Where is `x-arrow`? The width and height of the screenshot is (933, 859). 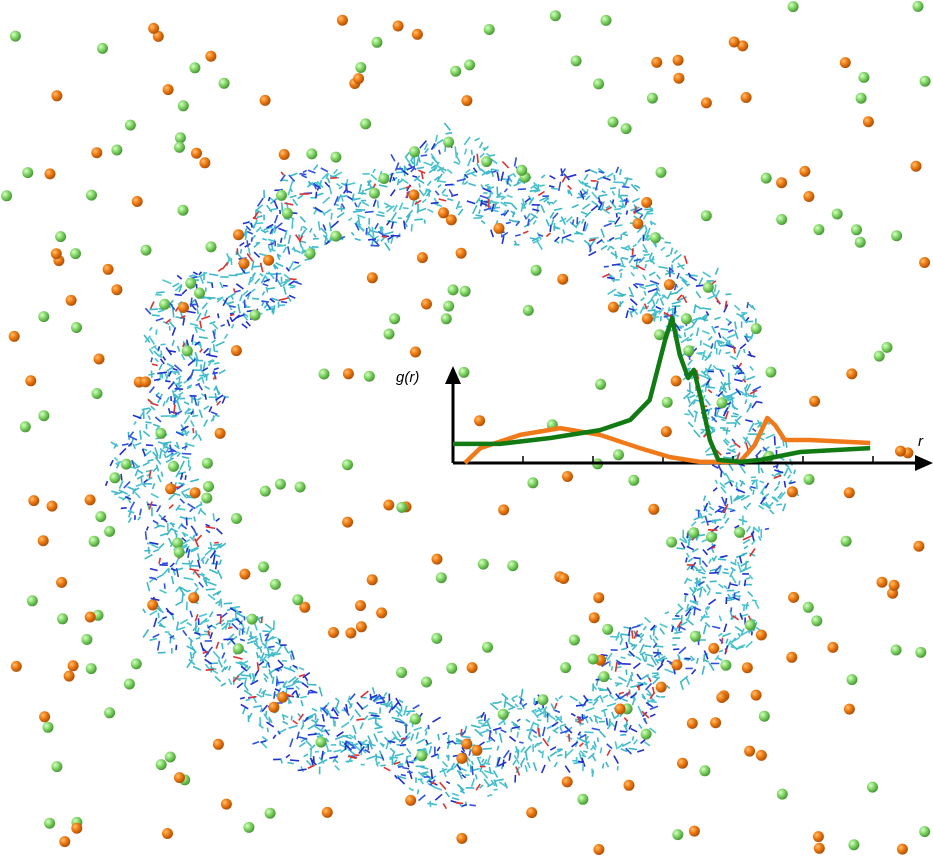
x-arrow is located at coordinates (924, 463).